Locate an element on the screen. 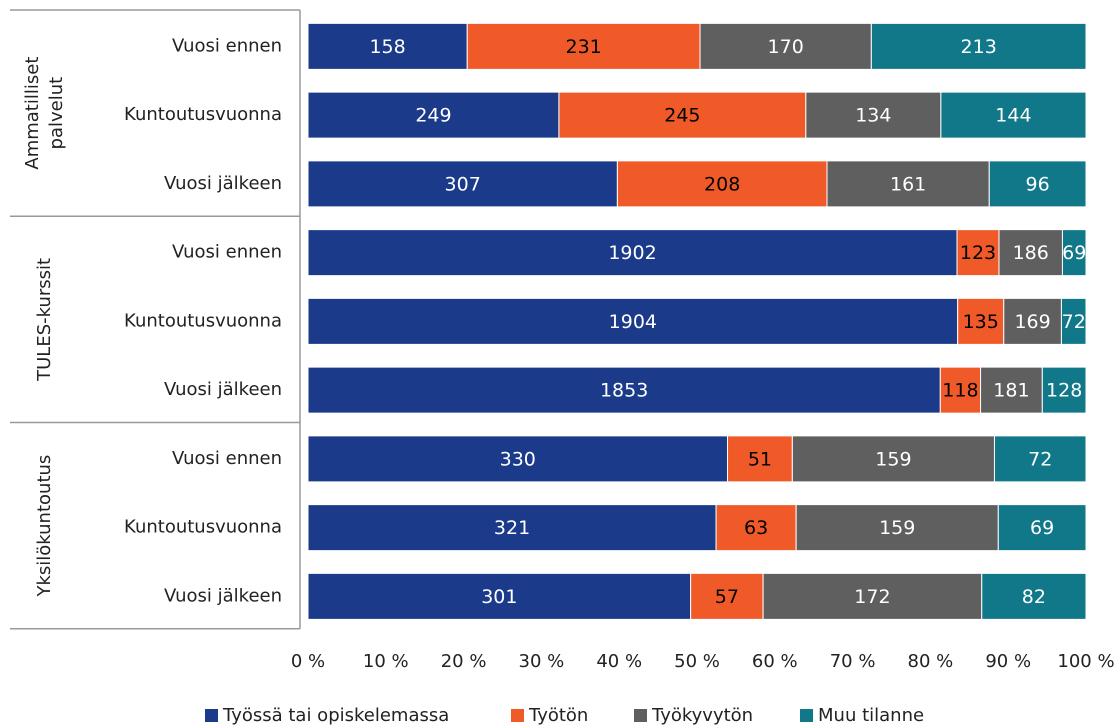 The height and width of the screenshot is (728, 1120). data-label: 123 is located at coordinates (978, 253).